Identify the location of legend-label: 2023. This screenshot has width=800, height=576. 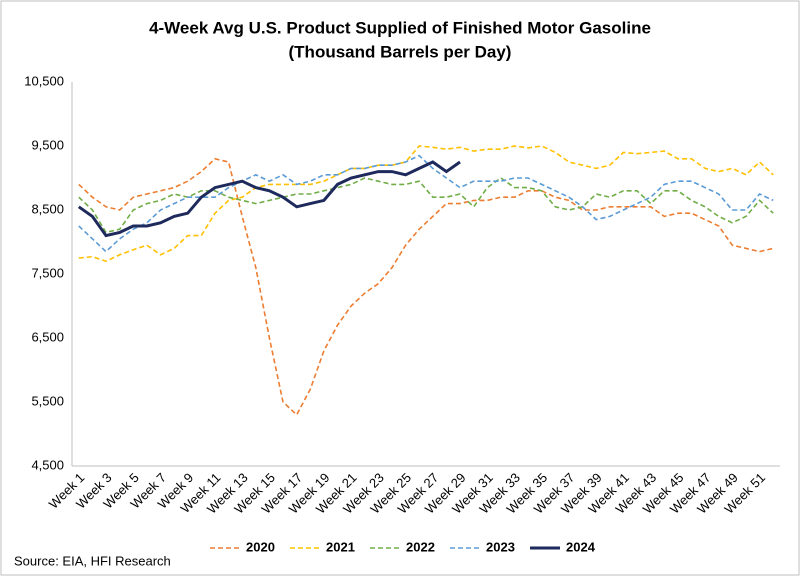
(500, 546).